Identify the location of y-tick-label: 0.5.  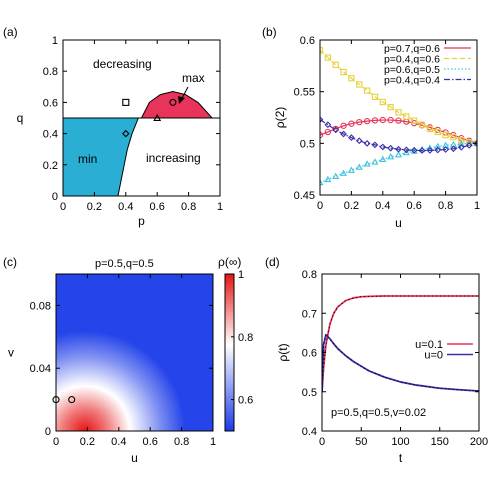
(307, 144).